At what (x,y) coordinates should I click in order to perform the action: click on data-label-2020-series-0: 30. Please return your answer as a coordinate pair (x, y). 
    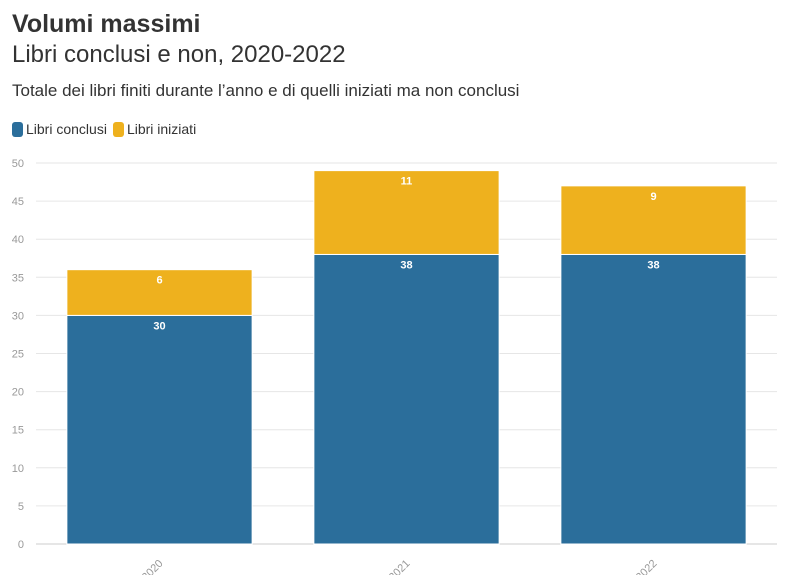
    Looking at the image, I should click on (159, 326).